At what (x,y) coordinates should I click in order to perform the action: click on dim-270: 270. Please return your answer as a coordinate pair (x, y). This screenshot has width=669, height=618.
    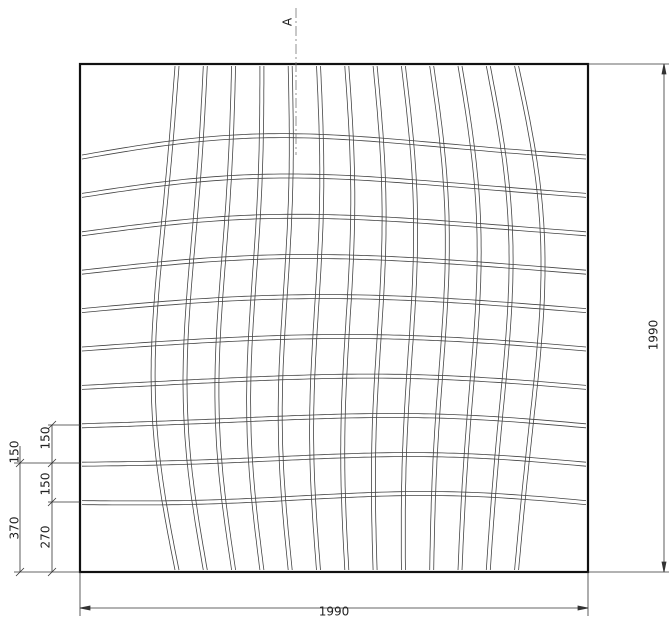
    Looking at the image, I should click on (46, 537).